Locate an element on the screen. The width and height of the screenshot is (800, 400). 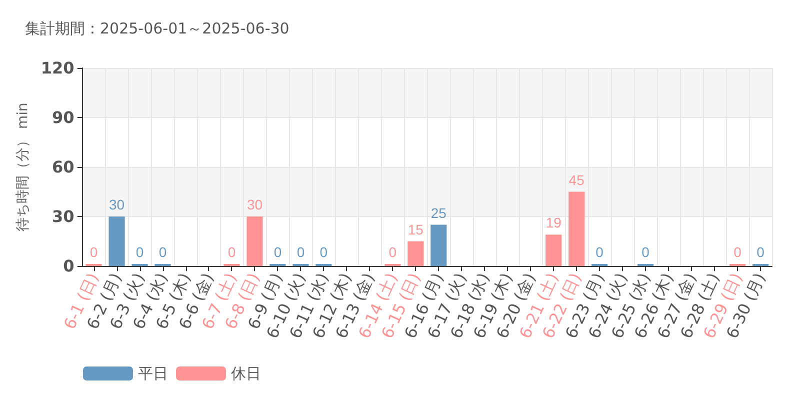
y-tick-label: 30 is located at coordinates (63, 216).